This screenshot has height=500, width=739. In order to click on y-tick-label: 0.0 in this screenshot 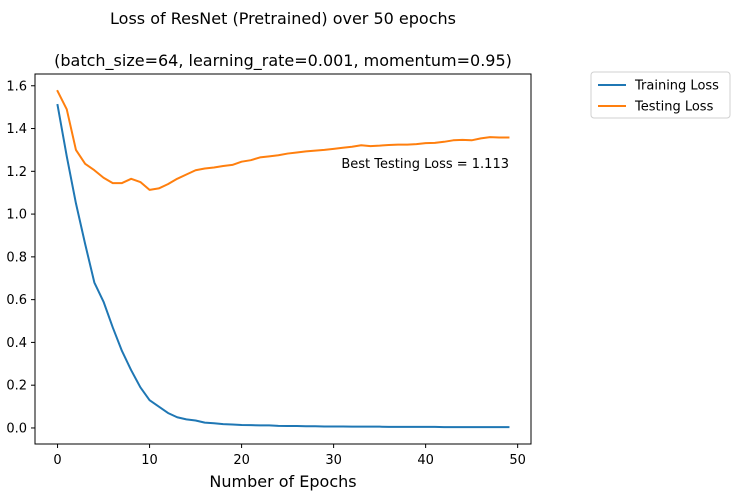, I will do `click(16, 428)`.